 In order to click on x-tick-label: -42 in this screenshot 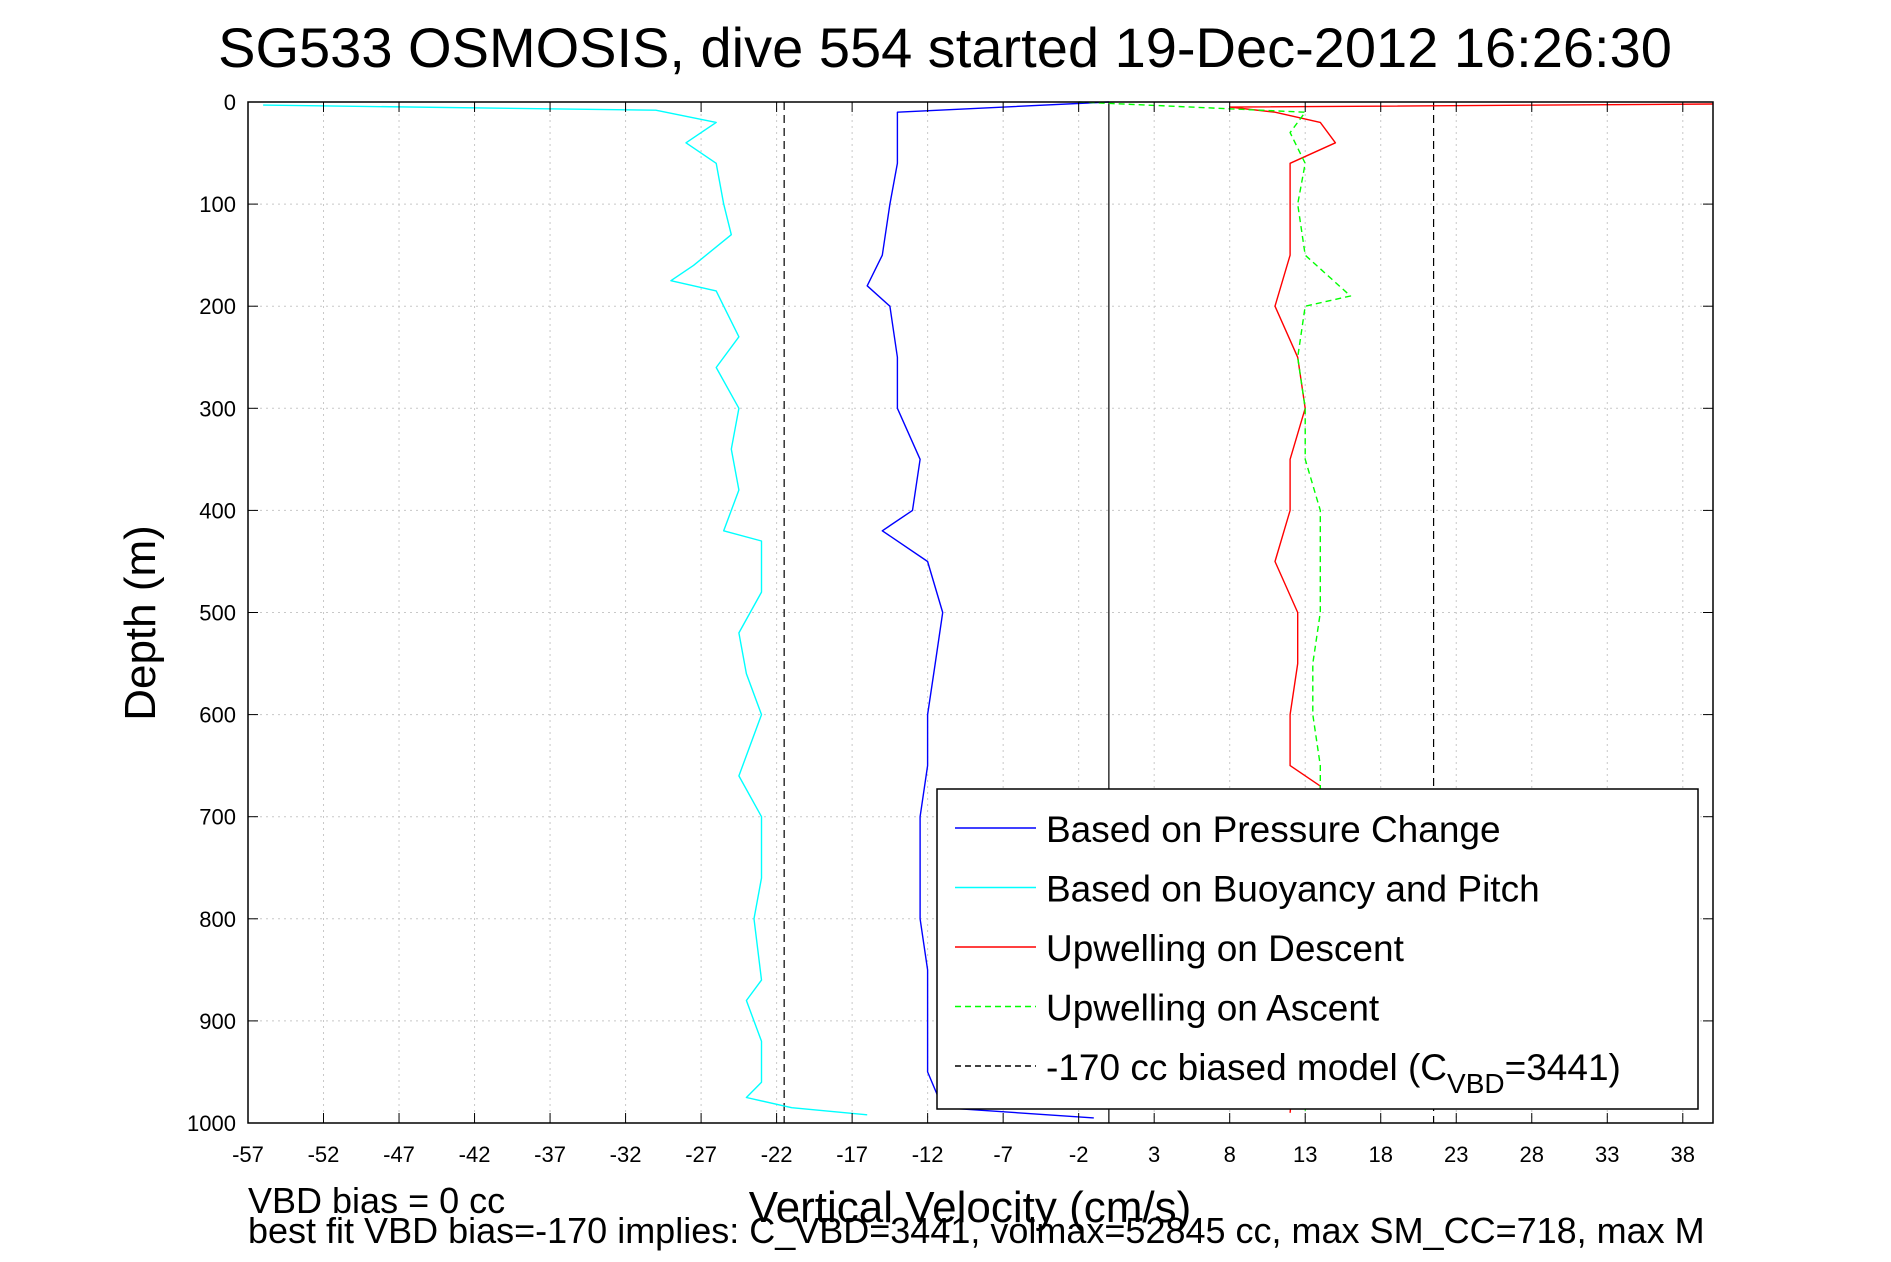, I will do `click(475, 1154)`.